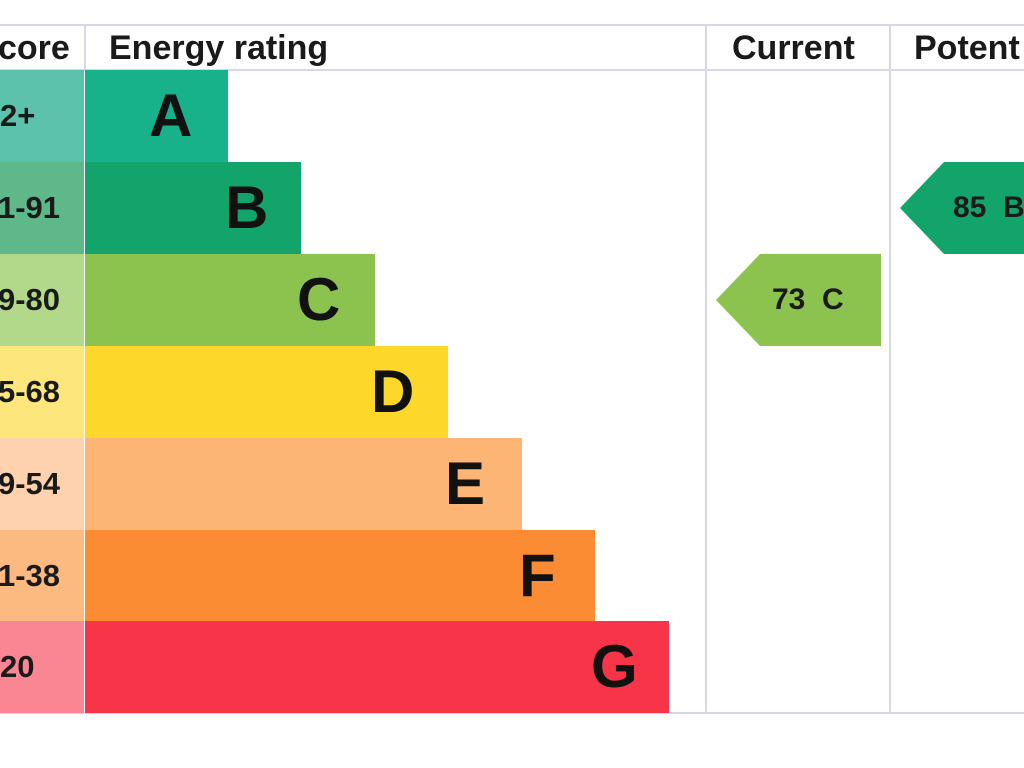 The height and width of the screenshot is (768, 1024). What do you see at coordinates (42, 116) in the screenshot?
I see `score-range-a: 2+` at bounding box center [42, 116].